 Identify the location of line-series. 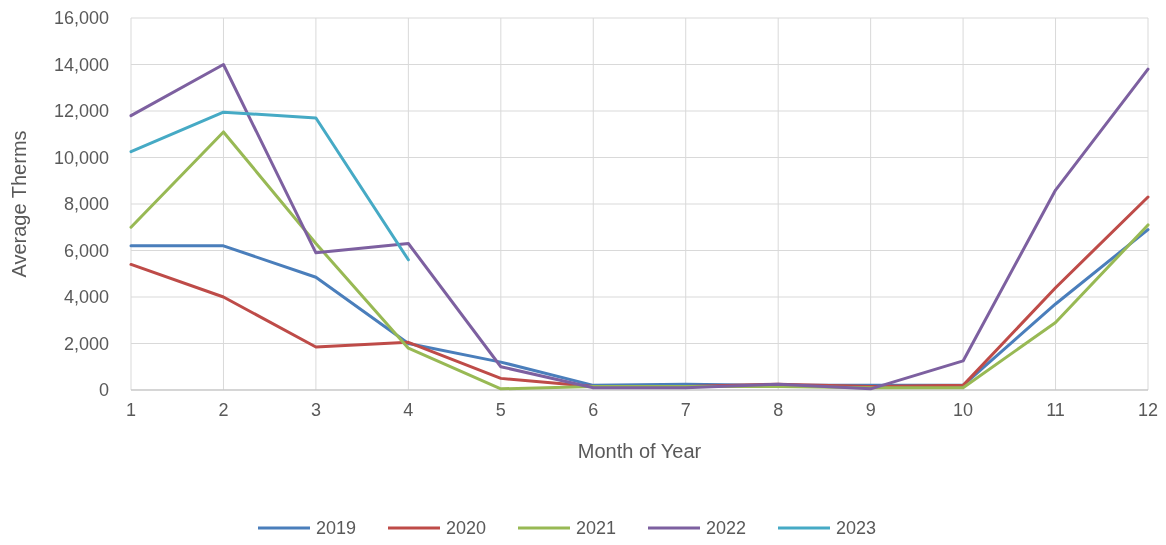
(269, 186).